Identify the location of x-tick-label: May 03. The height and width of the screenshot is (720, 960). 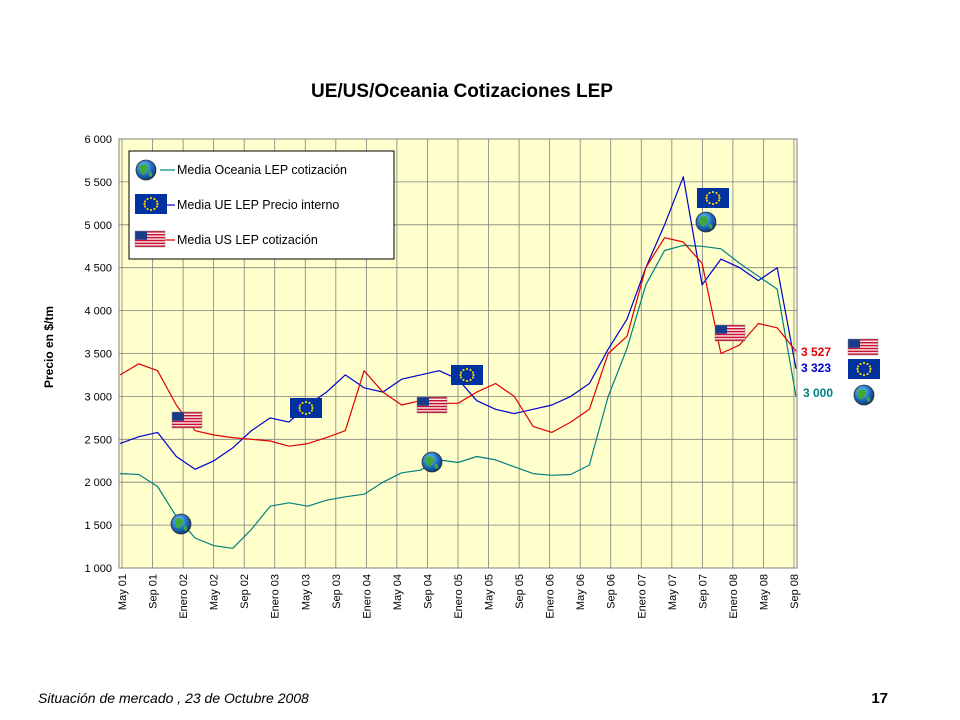
(306, 592).